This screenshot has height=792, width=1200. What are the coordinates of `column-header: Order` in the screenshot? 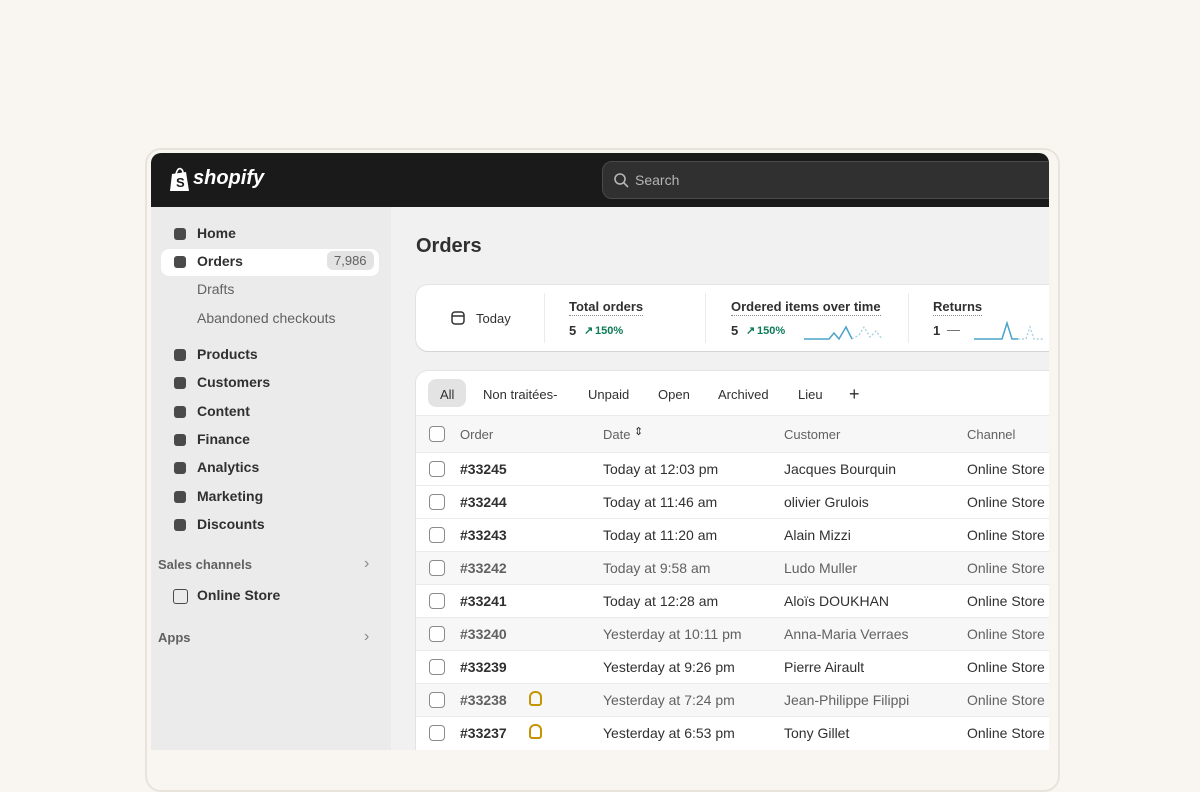 It's located at (477, 434).